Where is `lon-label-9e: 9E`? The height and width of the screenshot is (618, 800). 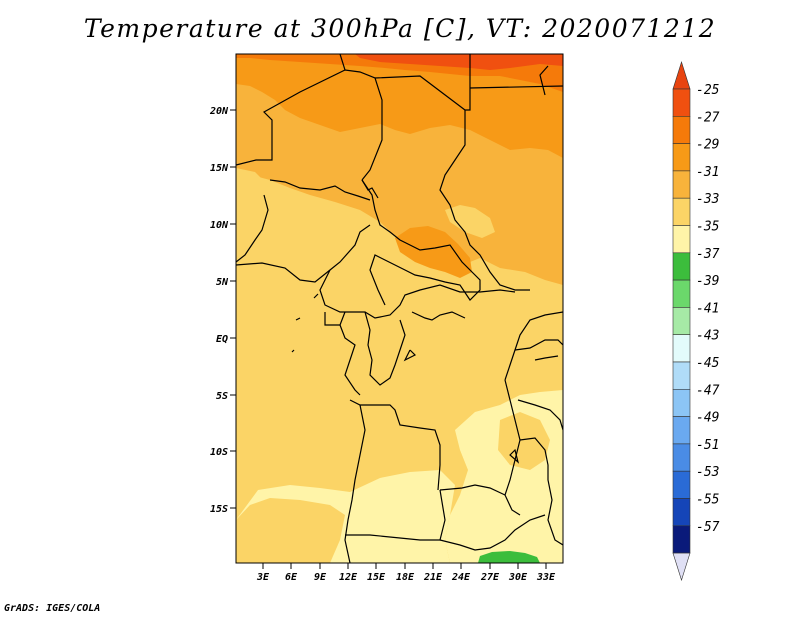 lon-label-9e: 9E is located at coordinates (320, 577).